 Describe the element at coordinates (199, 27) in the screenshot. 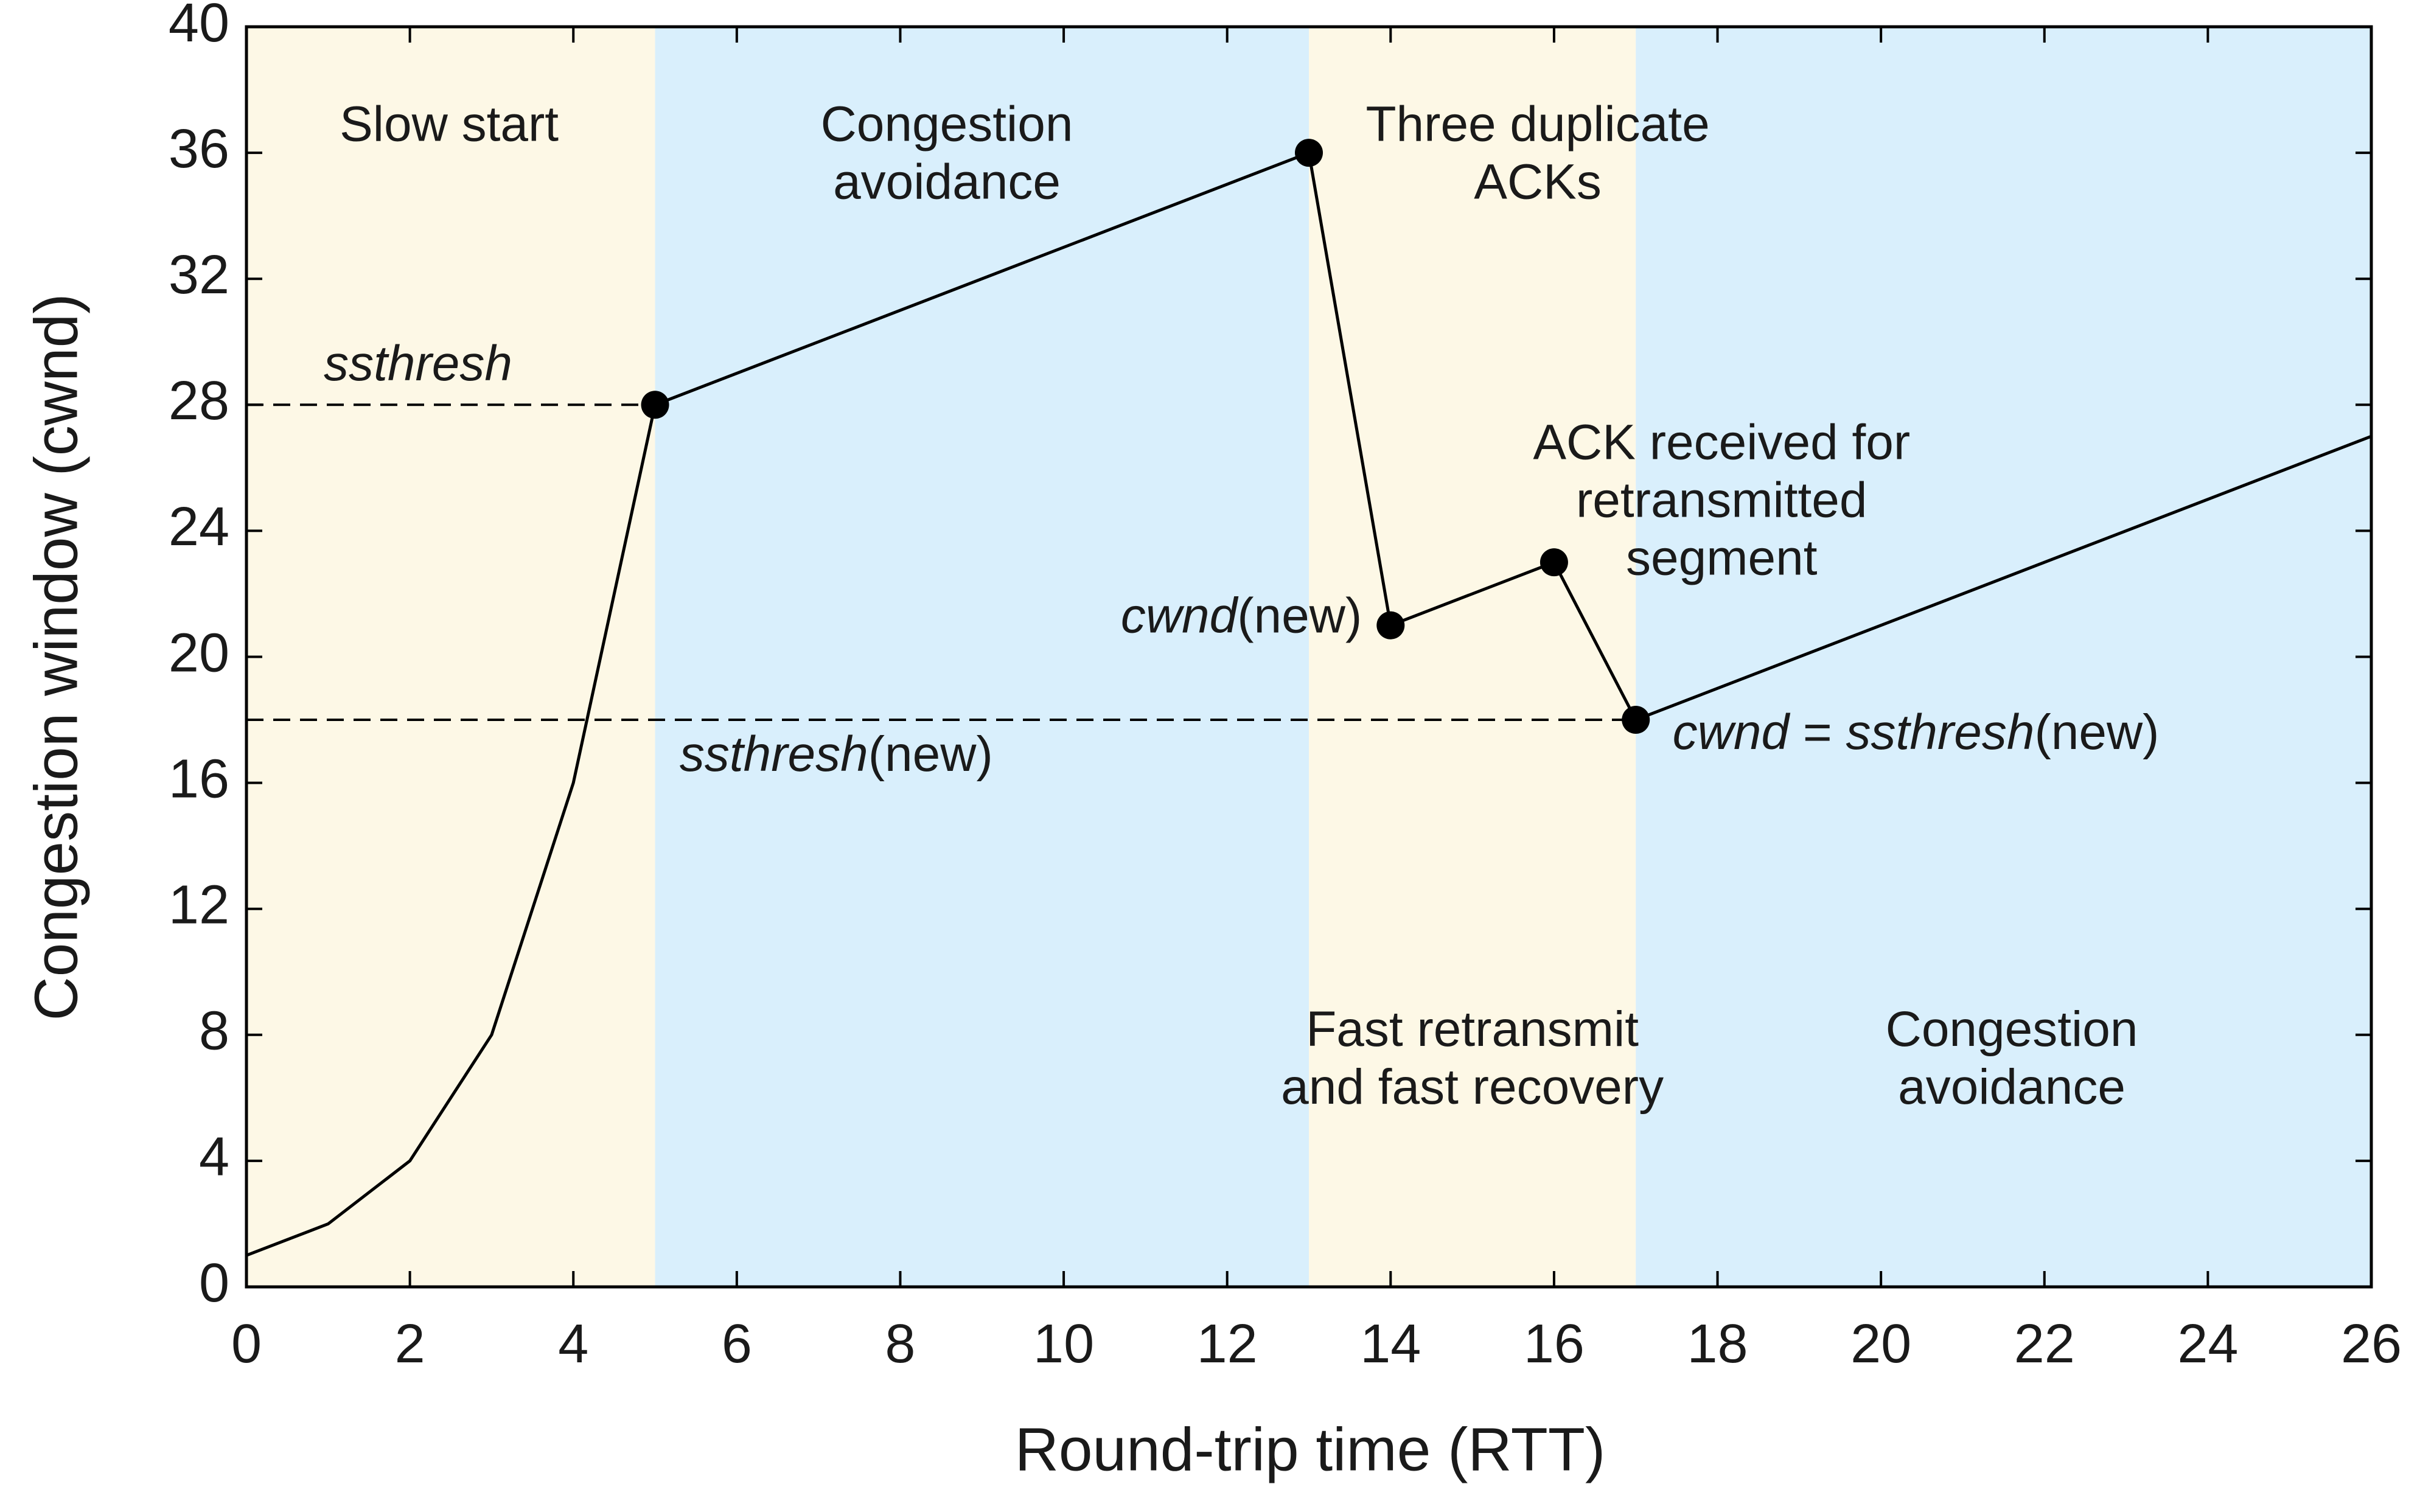

I see `y-tick-label: 40` at that location.